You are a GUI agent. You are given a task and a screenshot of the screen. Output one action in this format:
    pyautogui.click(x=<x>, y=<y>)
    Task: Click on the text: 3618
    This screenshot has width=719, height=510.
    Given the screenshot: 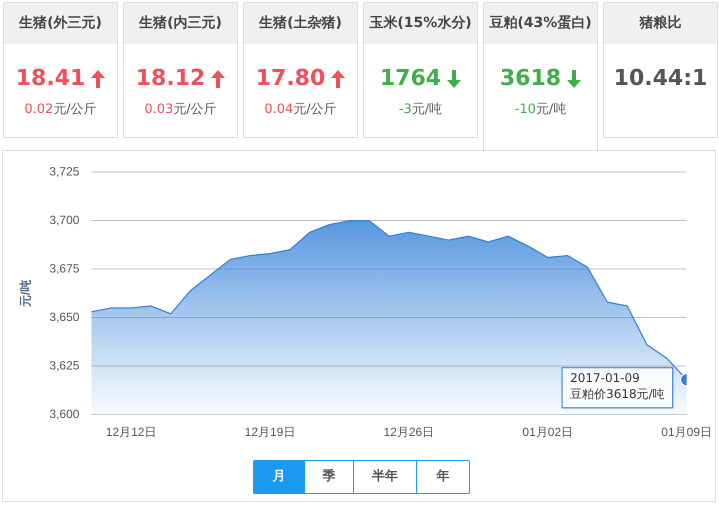 What is the action you would take?
    pyautogui.click(x=531, y=78)
    